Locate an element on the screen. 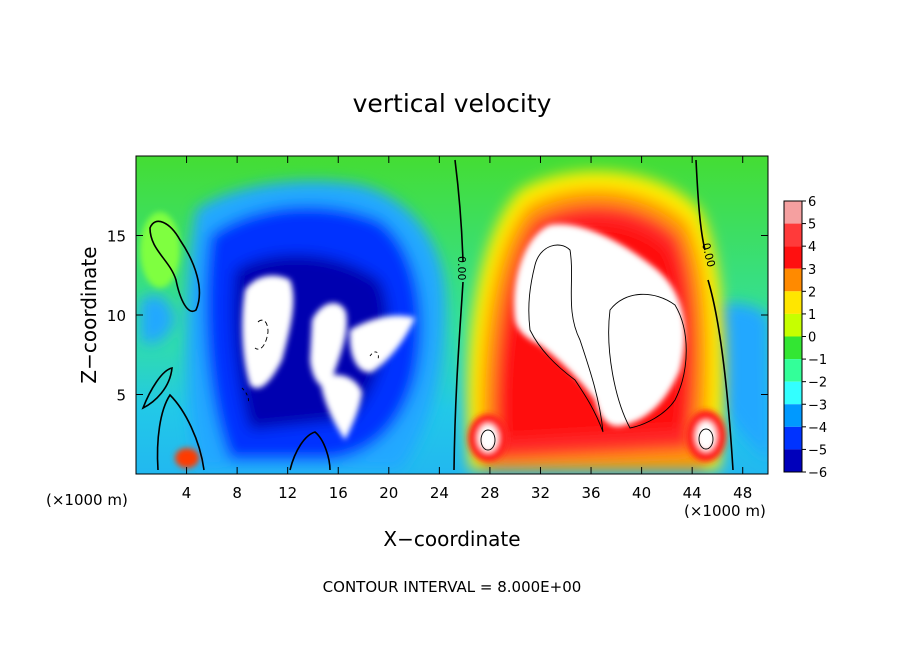 The image size is (904, 654). x-tick-label-10: 44 is located at coordinates (692, 493).